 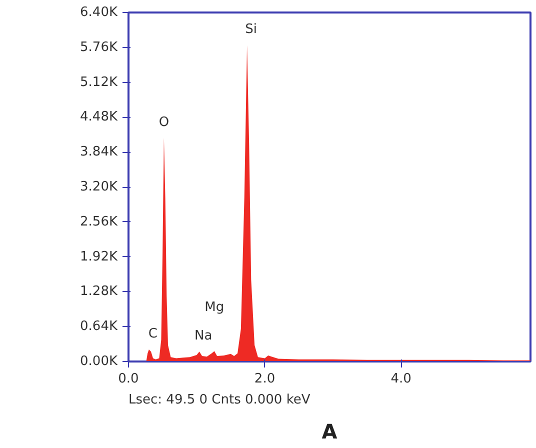 What do you see at coordinates (99, 117) in the screenshot?
I see `y-tick-label: 4.48K` at bounding box center [99, 117].